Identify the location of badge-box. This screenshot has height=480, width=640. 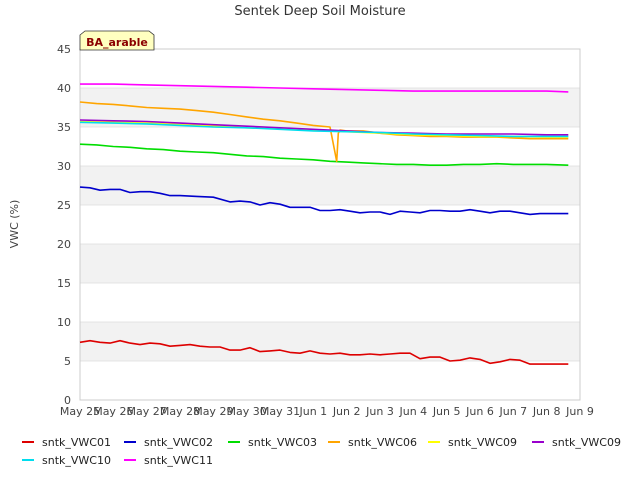
(117, 40).